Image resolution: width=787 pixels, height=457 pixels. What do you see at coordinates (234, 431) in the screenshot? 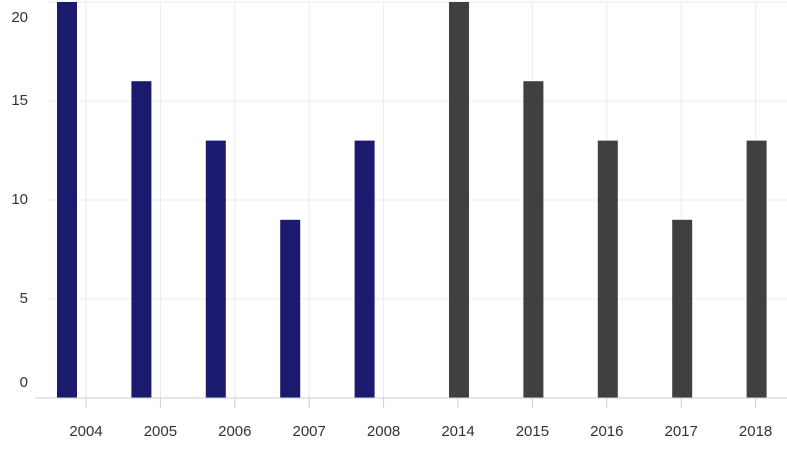
I see `x-tick-label: 2006` at bounding box center [234, 431].